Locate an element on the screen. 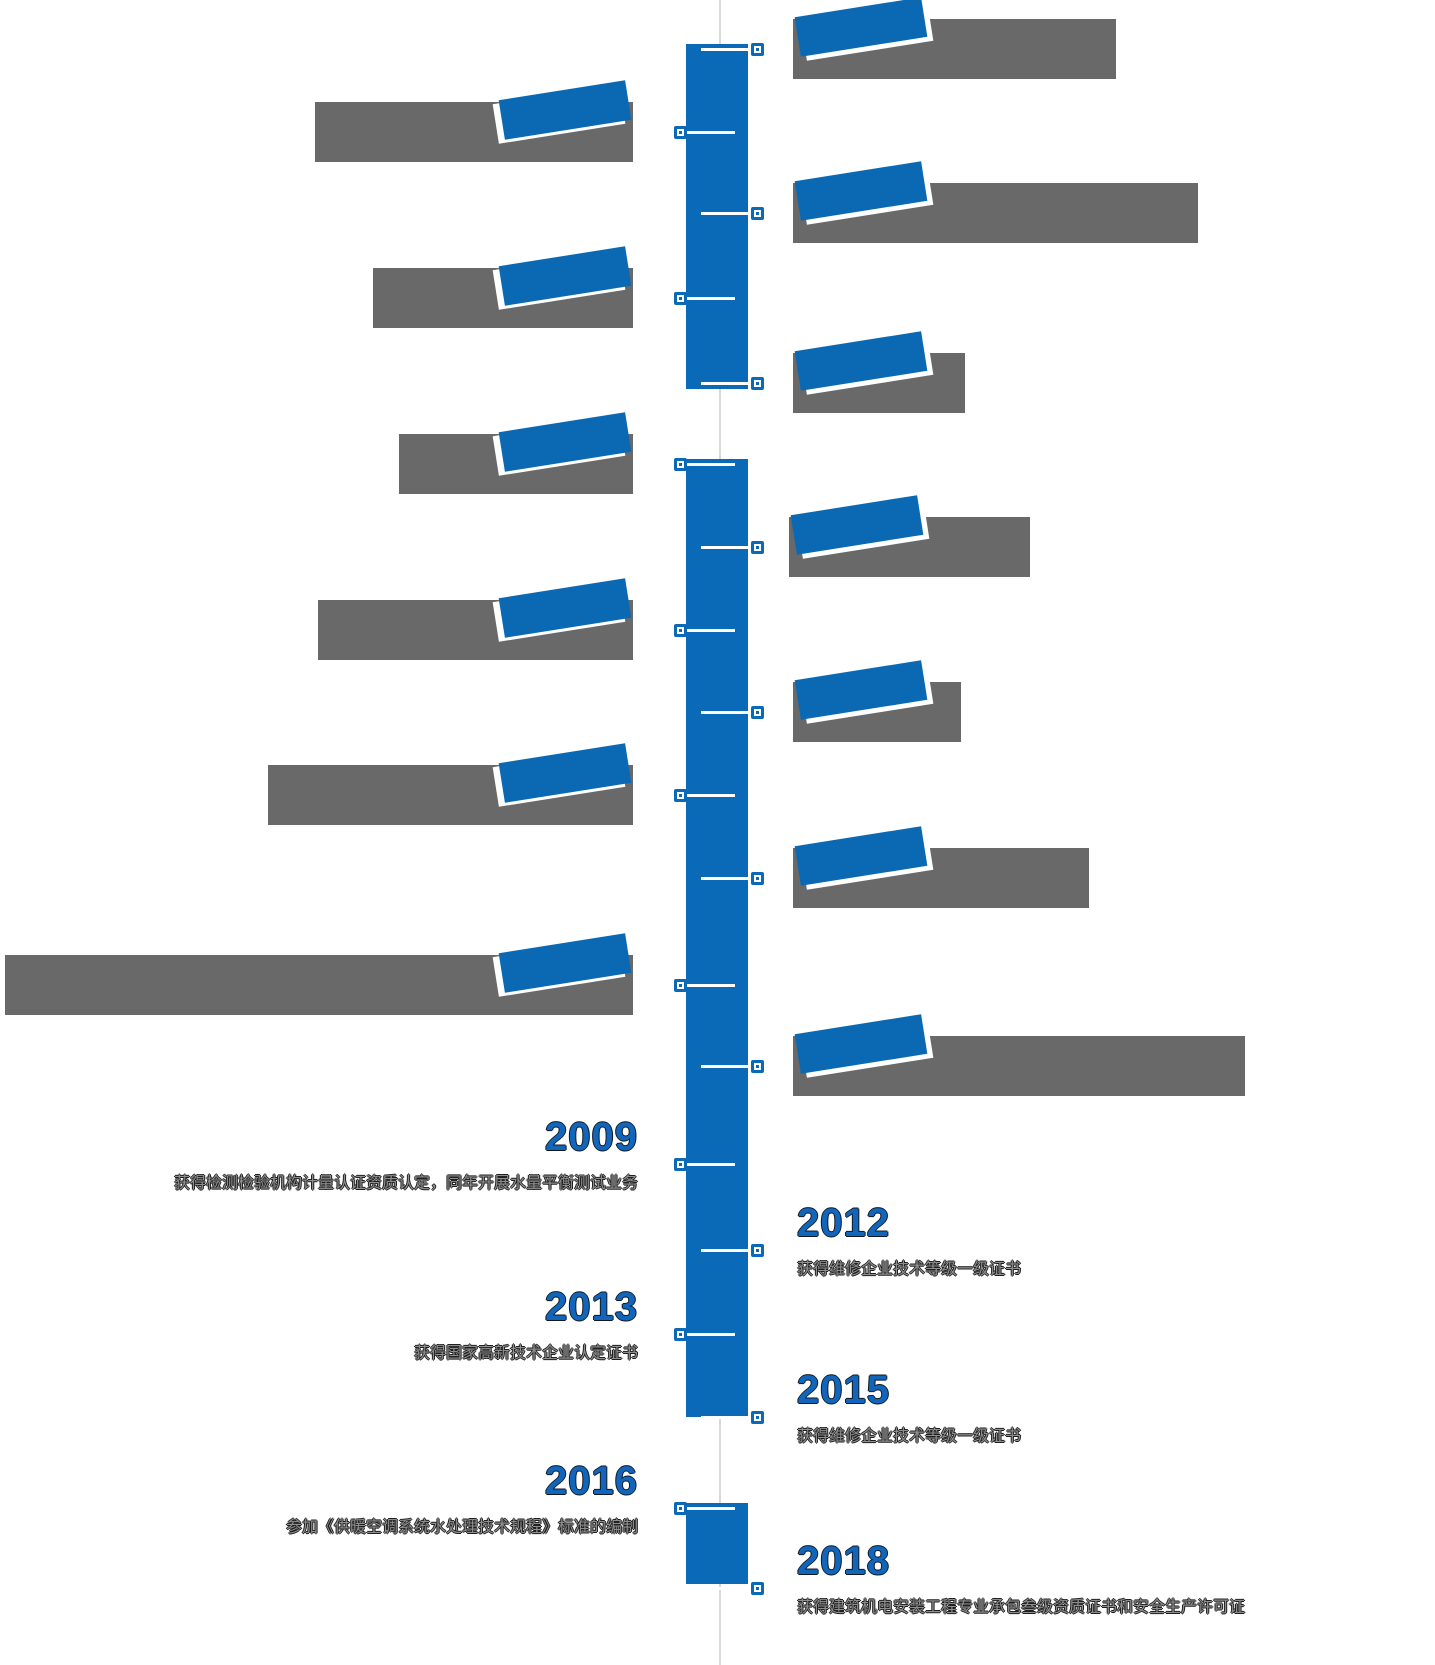 This screenshot has width=1435, height=1665. entry-description: 获得国家高新技术企业认定证书 is located at coordinates (525, 1353).